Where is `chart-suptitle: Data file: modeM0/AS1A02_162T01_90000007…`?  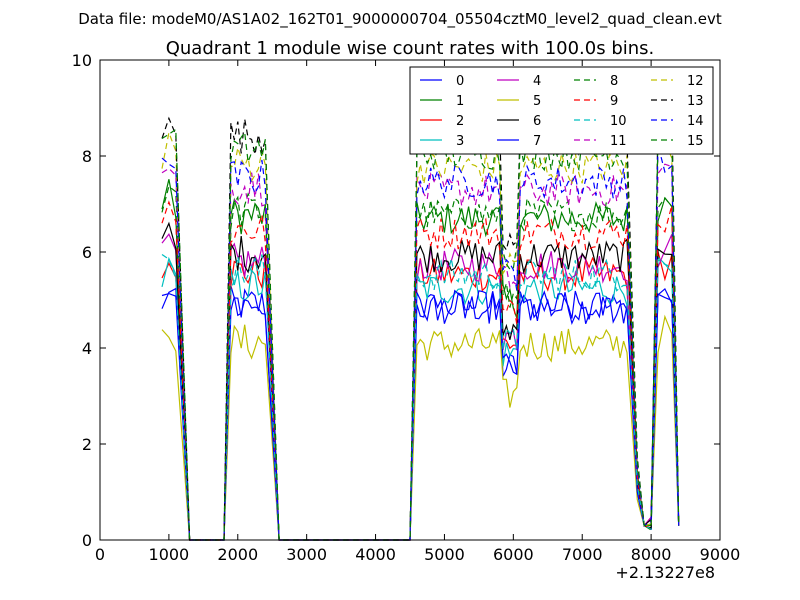
chart-suptitle: Data file: modeM0/AS1A02_162T01_90000007… is located at coordinates (400, 19).